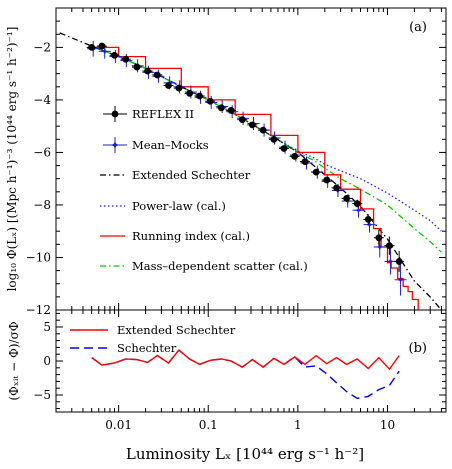  Describe the element at coordinates (147, 348) in the screenshot. I see `legend-label-b-schechter: Schechter` at that location.